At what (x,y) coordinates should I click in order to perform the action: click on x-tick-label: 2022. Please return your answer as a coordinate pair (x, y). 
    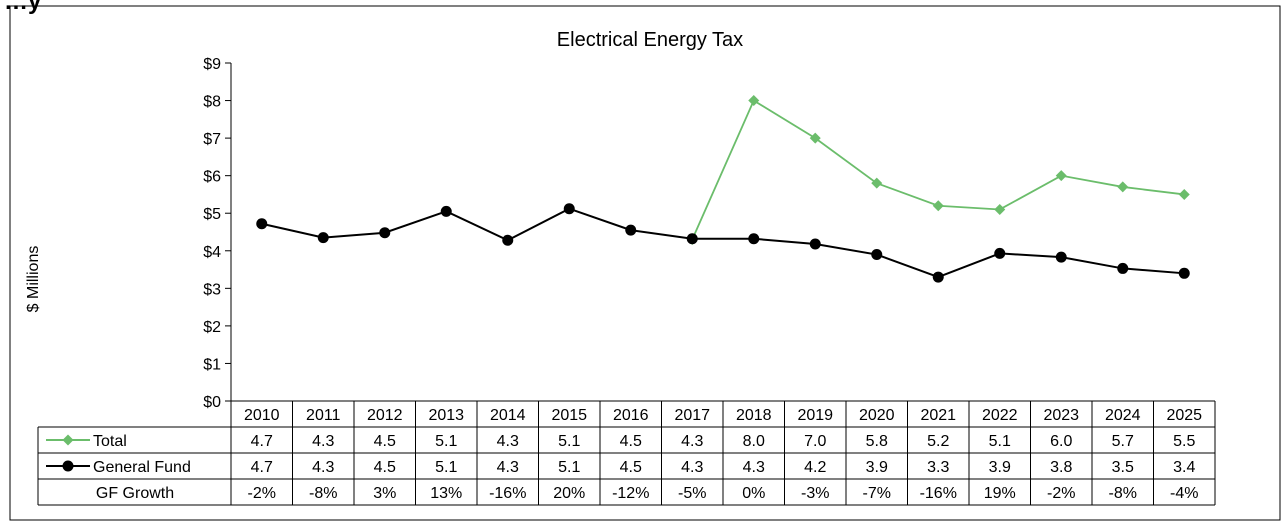
    Looking at the image, I should click on (1000, 415).